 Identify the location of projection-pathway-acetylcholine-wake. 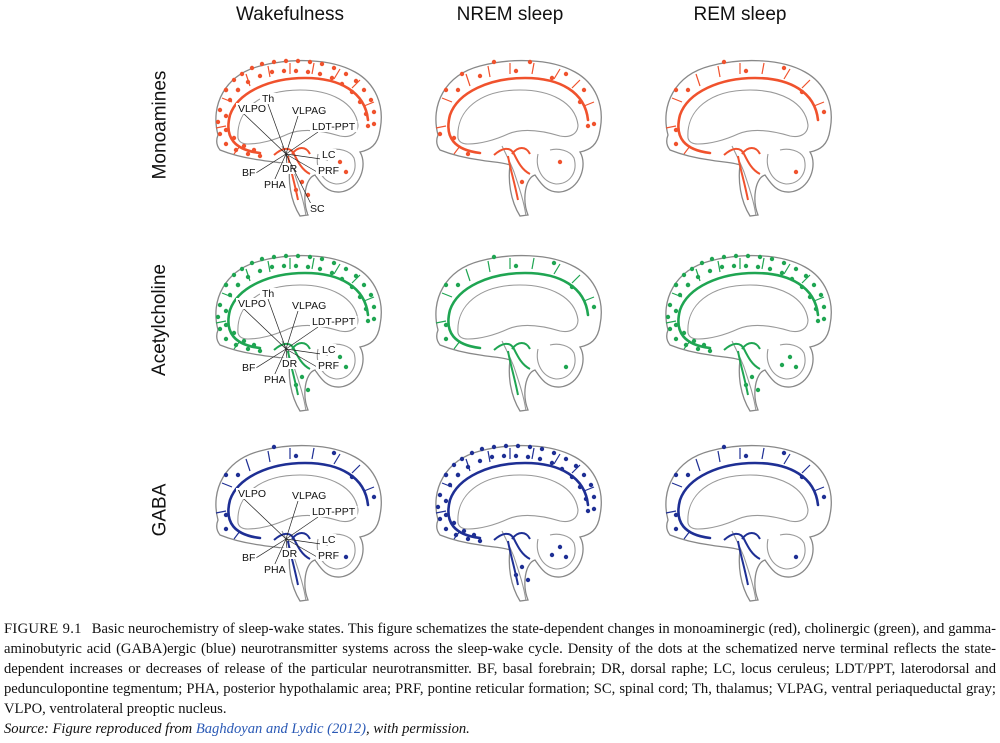
(298, 310).